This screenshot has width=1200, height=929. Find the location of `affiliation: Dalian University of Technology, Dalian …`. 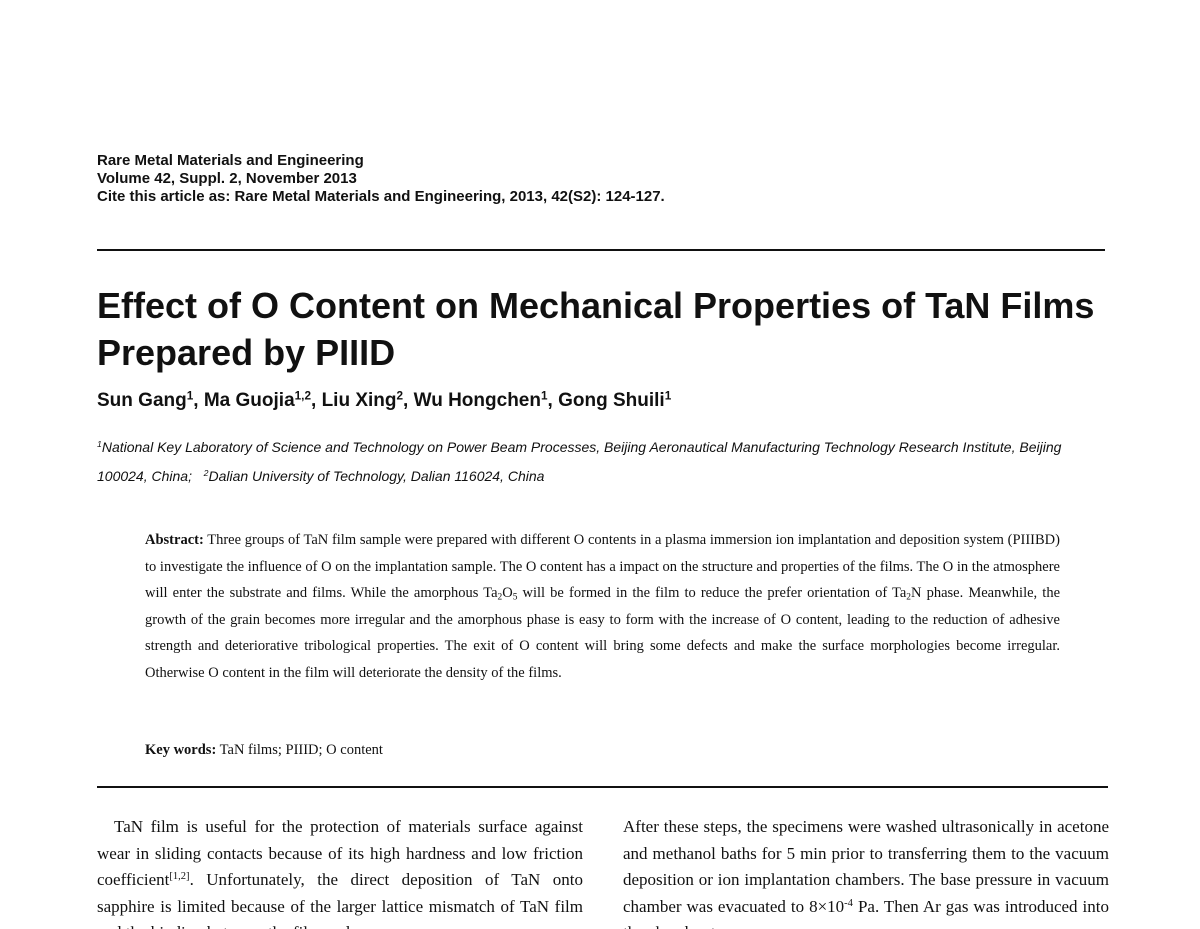

affiliation: Dalian University of Technology, Dalian … is located at coordinates (376, 476).